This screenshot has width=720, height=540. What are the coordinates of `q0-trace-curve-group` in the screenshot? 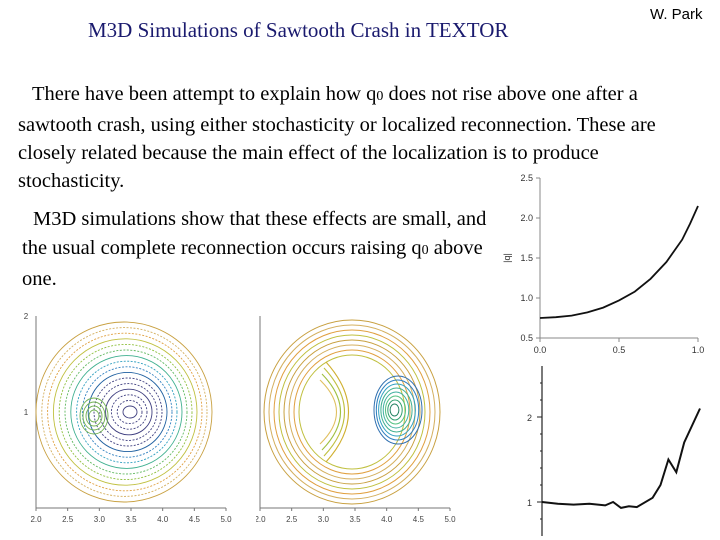 It's located at (621, 458).